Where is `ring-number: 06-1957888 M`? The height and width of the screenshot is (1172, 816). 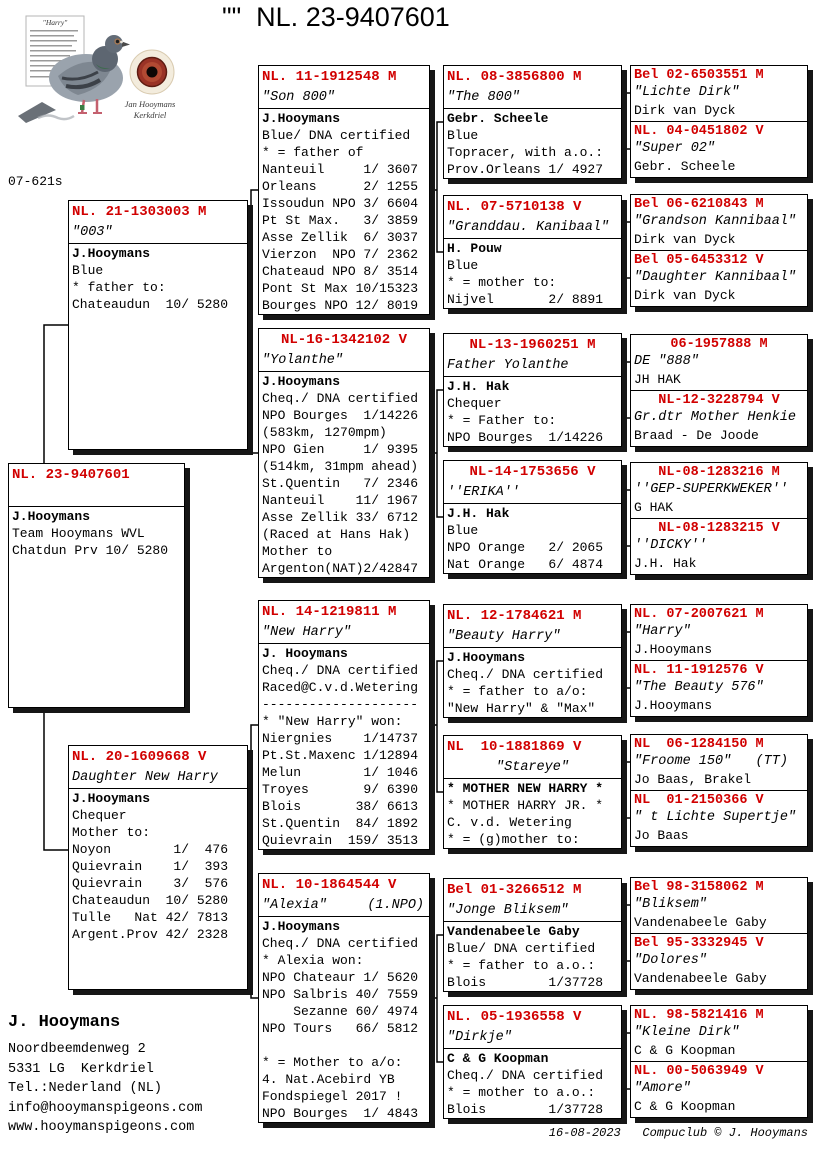 ring-number: 06-1957888 M is located at coordinates (719, 344).